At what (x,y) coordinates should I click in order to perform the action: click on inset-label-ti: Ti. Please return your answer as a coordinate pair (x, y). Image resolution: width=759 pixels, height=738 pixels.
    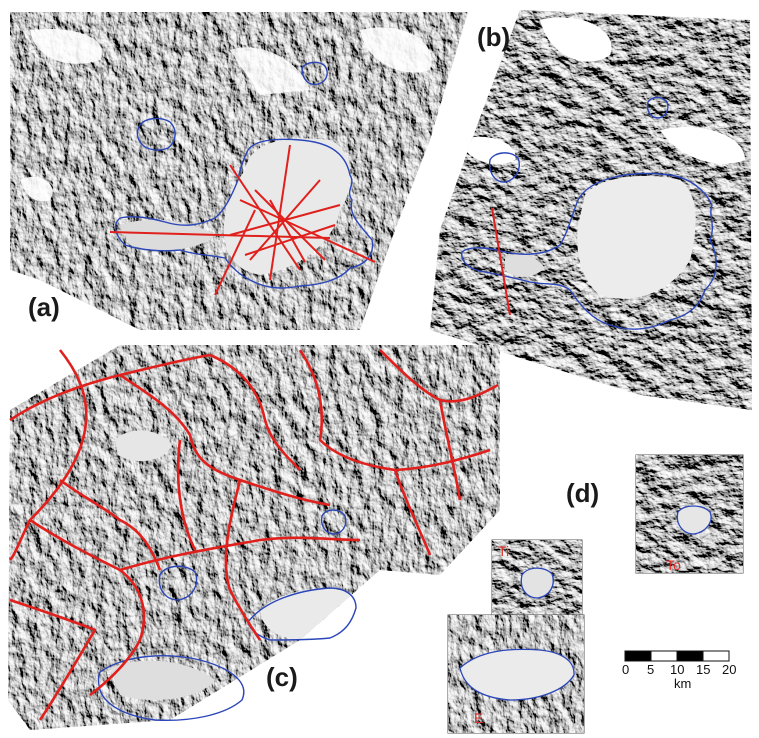
    Looking at the image, I should click on (504, 551).